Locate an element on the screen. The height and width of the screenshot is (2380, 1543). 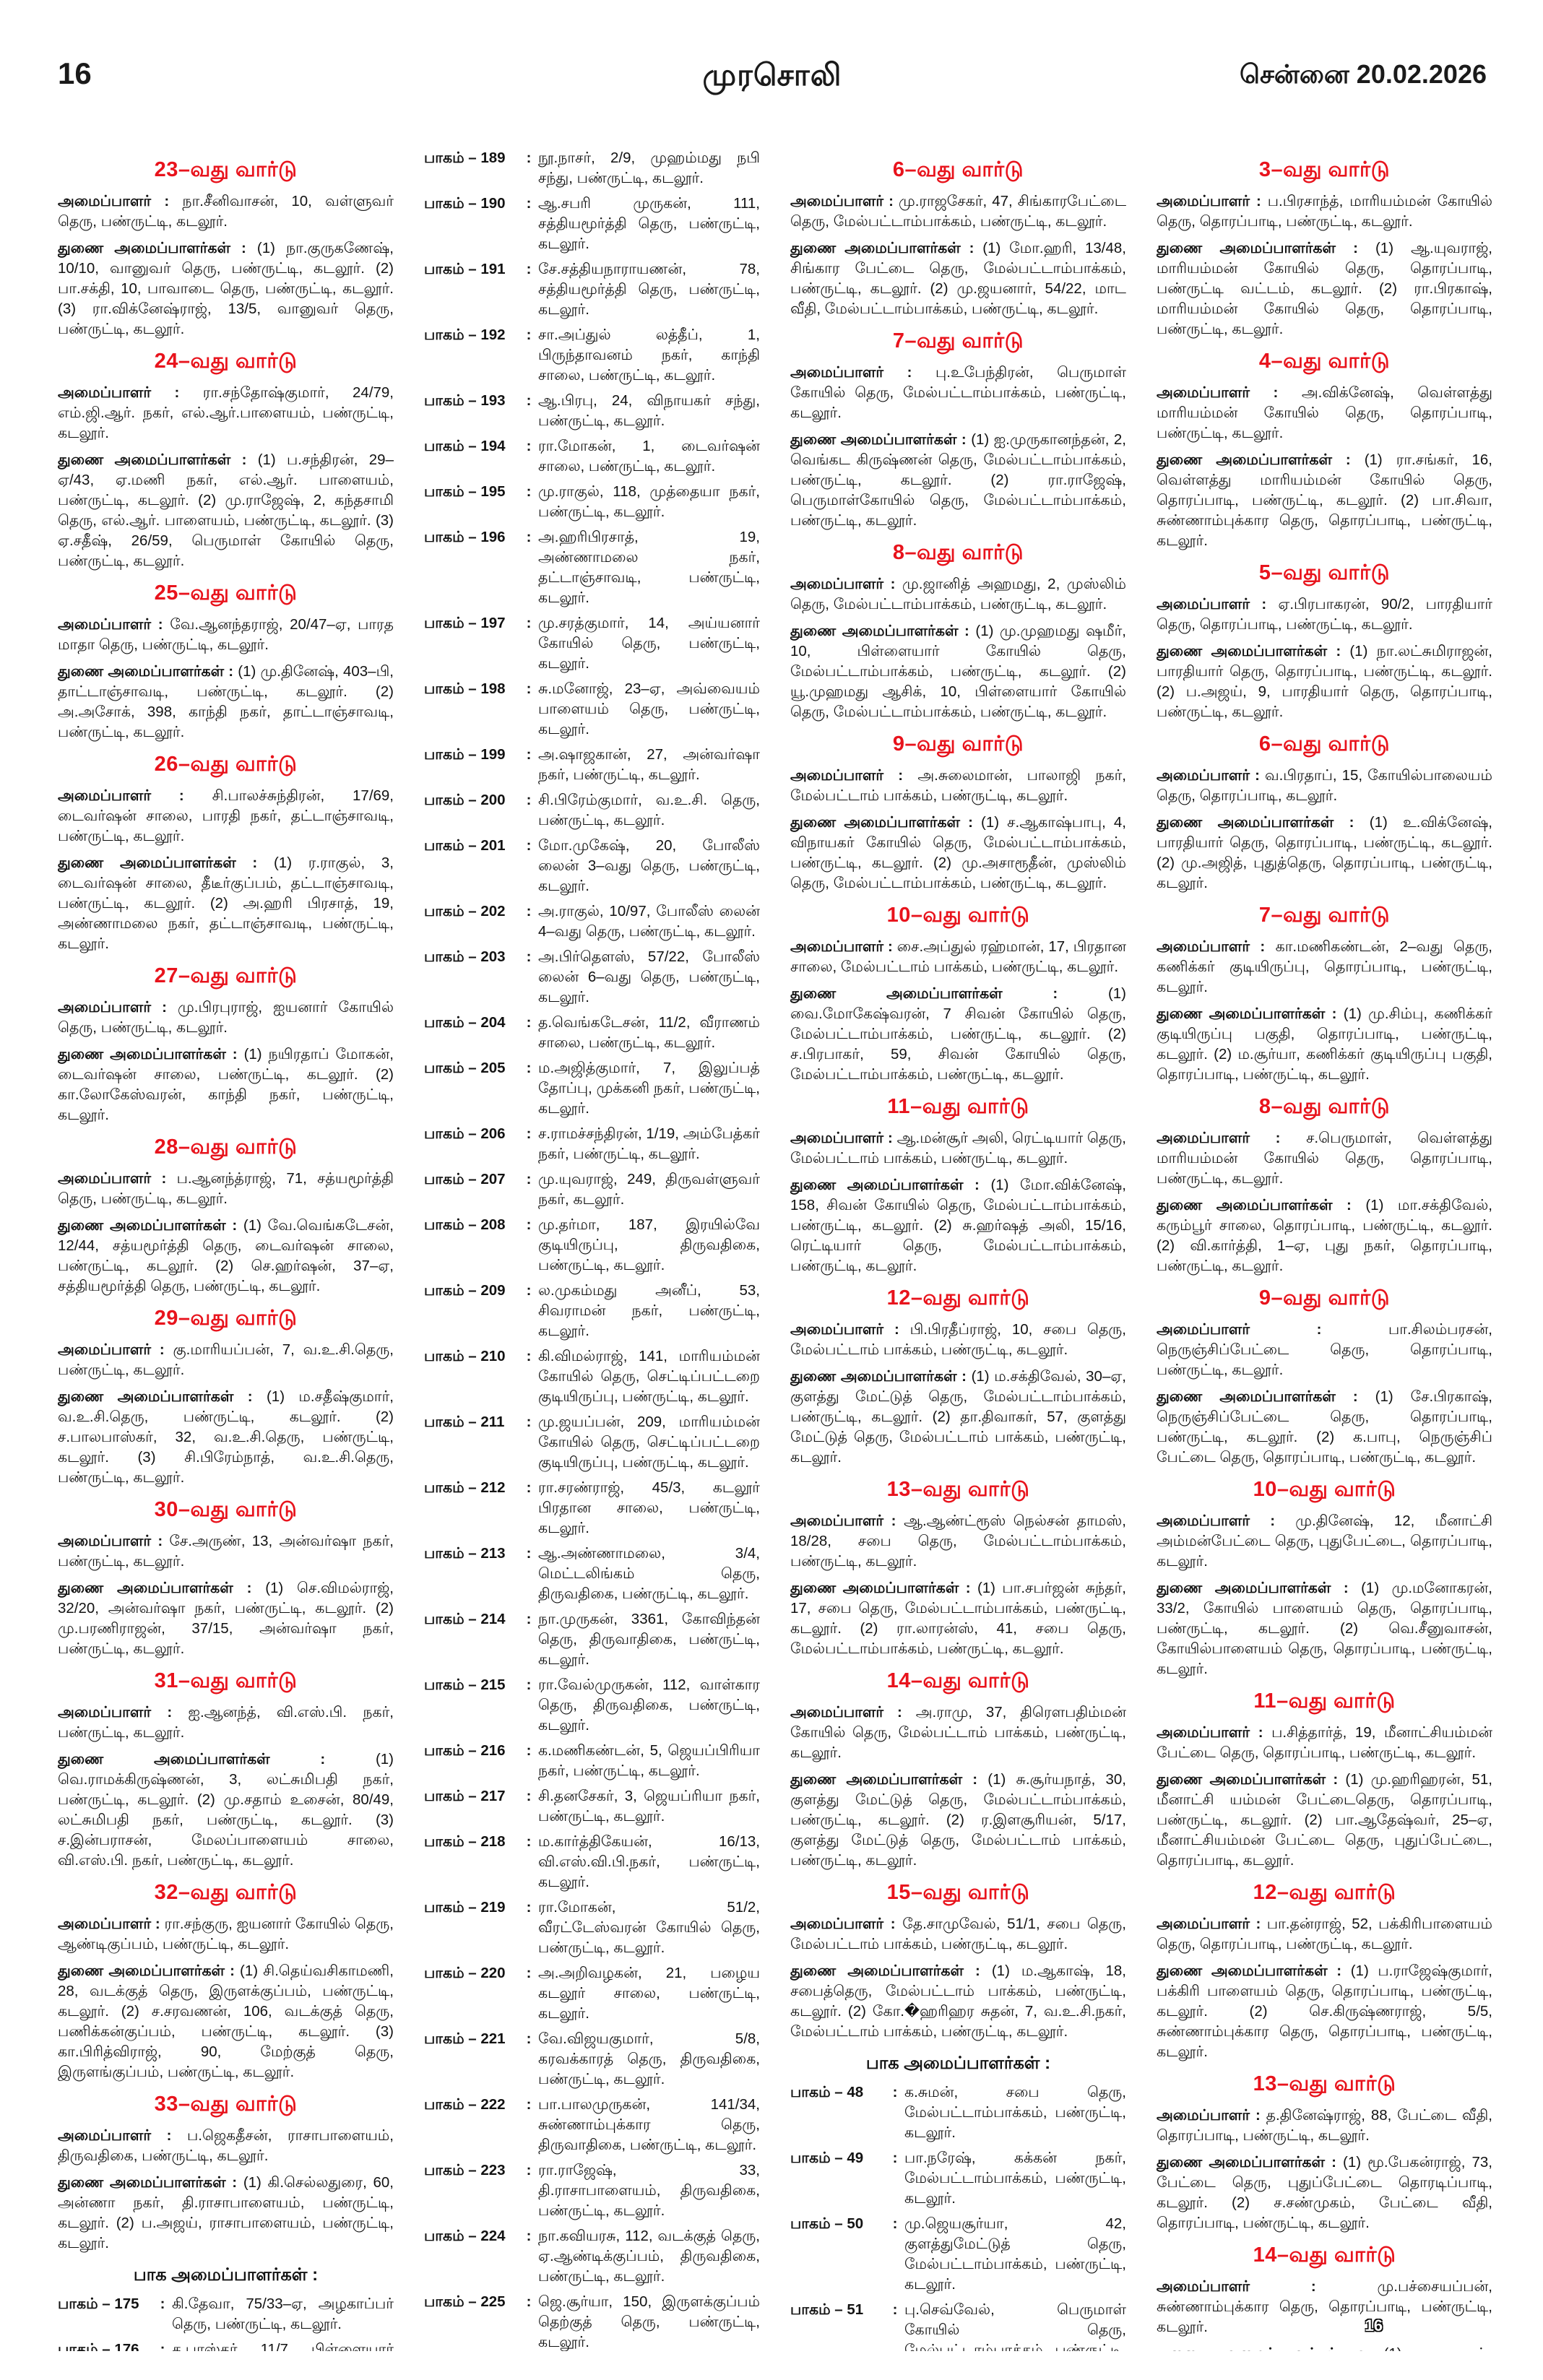
masthead-title: முரசொலி is located at coordinates (772, 75).